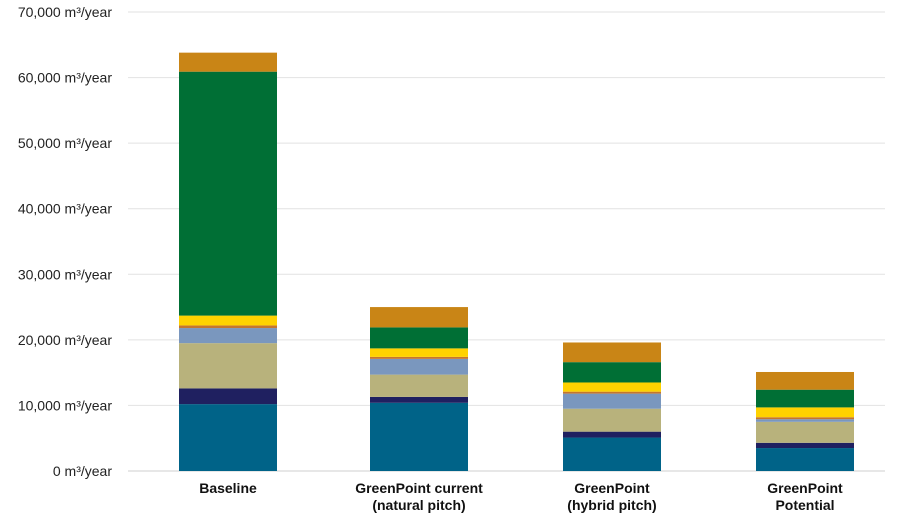 The height and width of the screenshot is (515, 898). What do you see at coordinates (65, 405) in the screenshot?
I see `y-tick-label: 10,000 m³/year` at bounding box center [65, 405].